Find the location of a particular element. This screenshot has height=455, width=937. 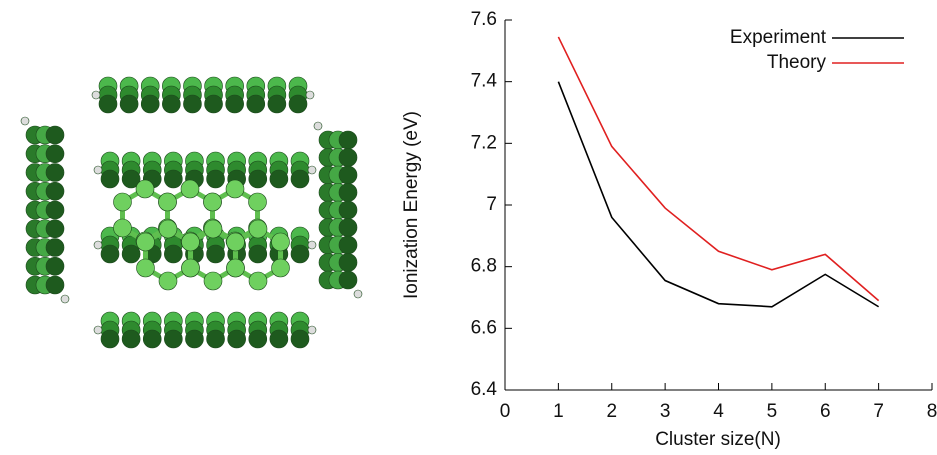

x-tick-label: 2 is located at coordinates (611, 411).